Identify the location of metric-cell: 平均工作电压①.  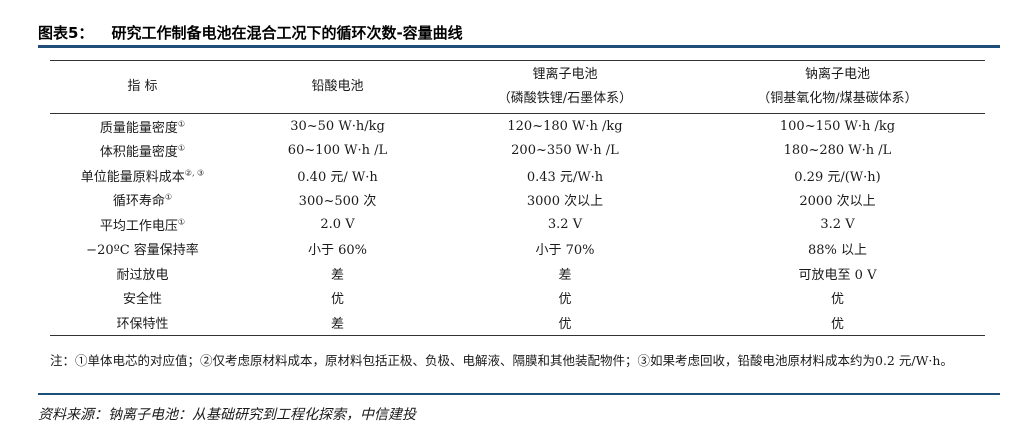
(142, 225).